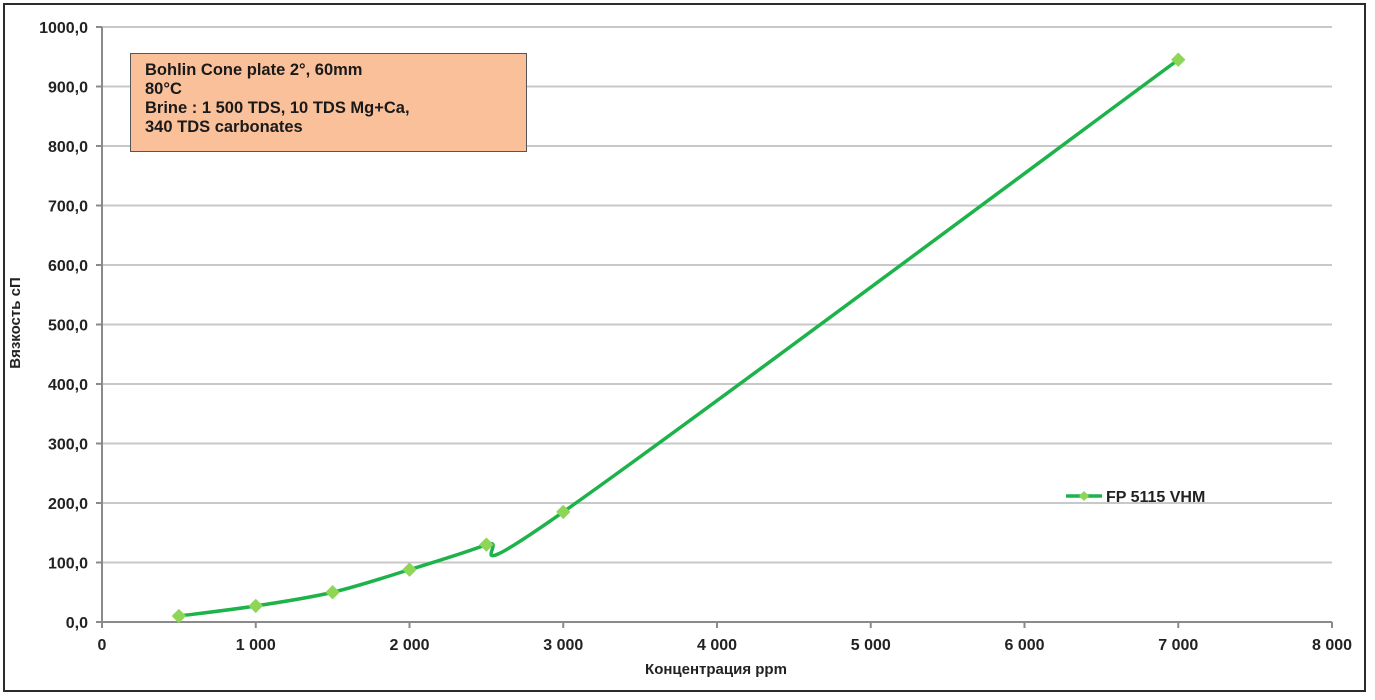 This screenshot has width=1375, height=700. I want to click on y-tick-label: 900,0, so click(68, 88).